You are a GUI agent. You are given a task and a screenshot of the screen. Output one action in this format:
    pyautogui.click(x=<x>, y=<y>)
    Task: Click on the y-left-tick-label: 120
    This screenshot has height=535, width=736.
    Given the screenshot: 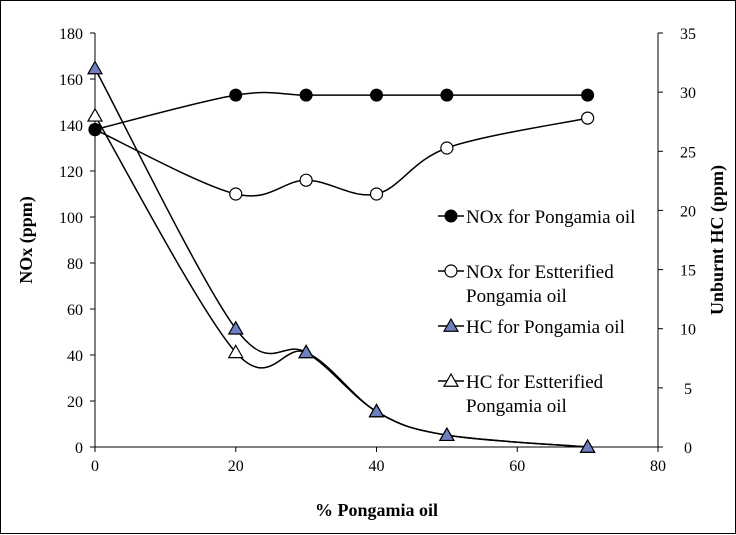 What is the action you would take?
    pyautogui.click(x=71, y=172)
    